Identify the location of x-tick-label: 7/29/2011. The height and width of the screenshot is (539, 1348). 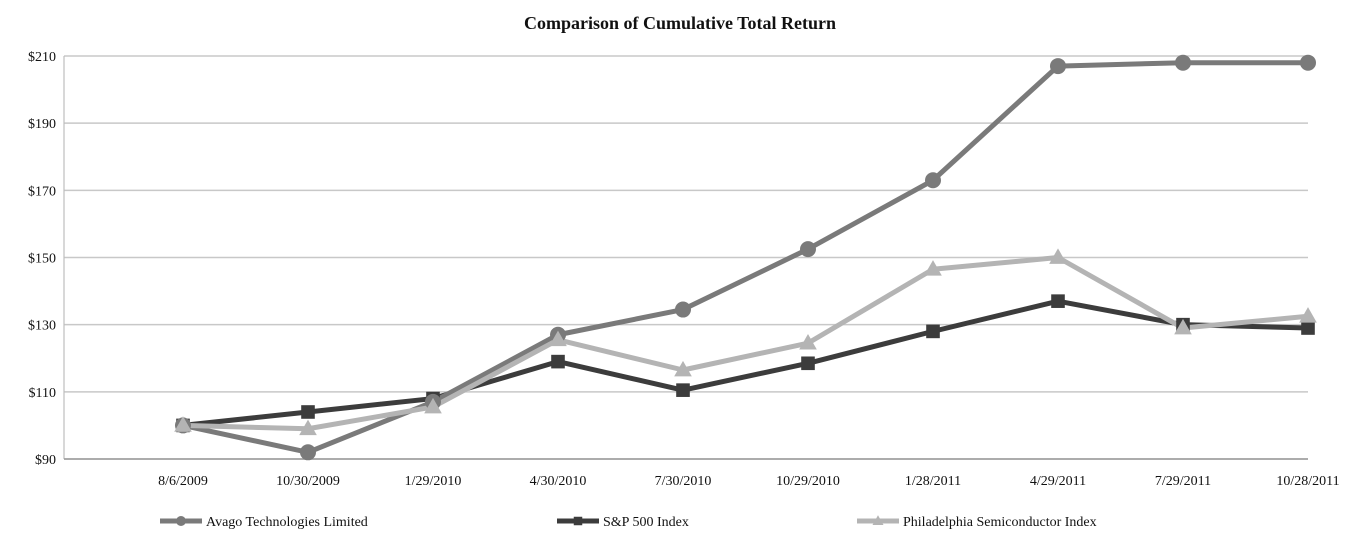
(1183, 481).